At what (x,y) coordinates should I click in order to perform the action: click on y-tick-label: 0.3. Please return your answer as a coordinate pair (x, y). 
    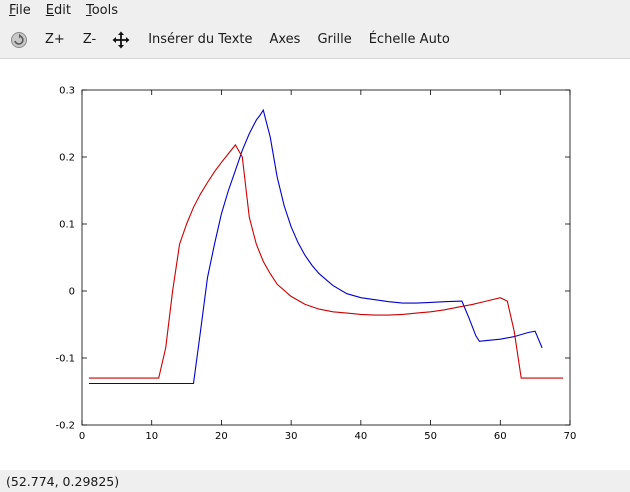
    Looking at the image, I should click on (67, 91).